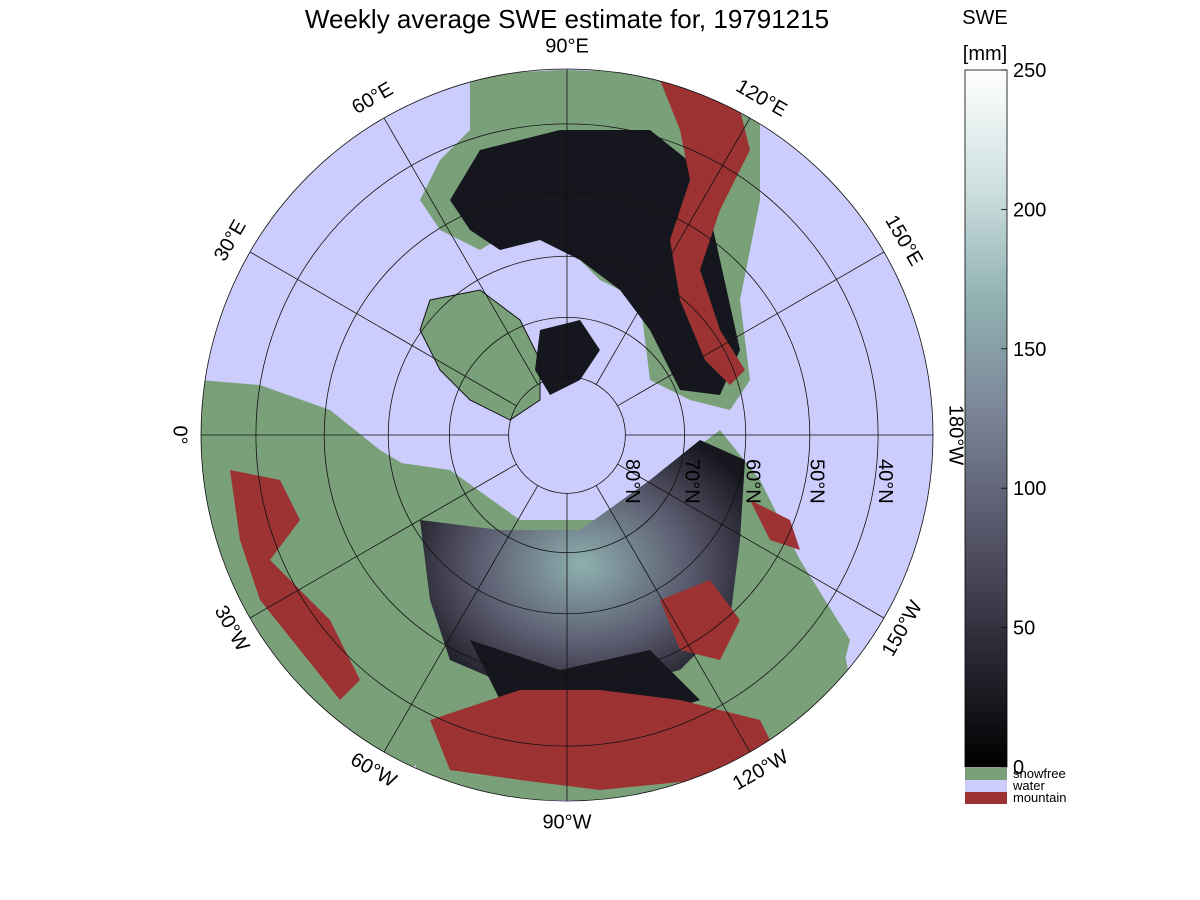  I want to click on latitude-label: 80°N, so click(632, 481).